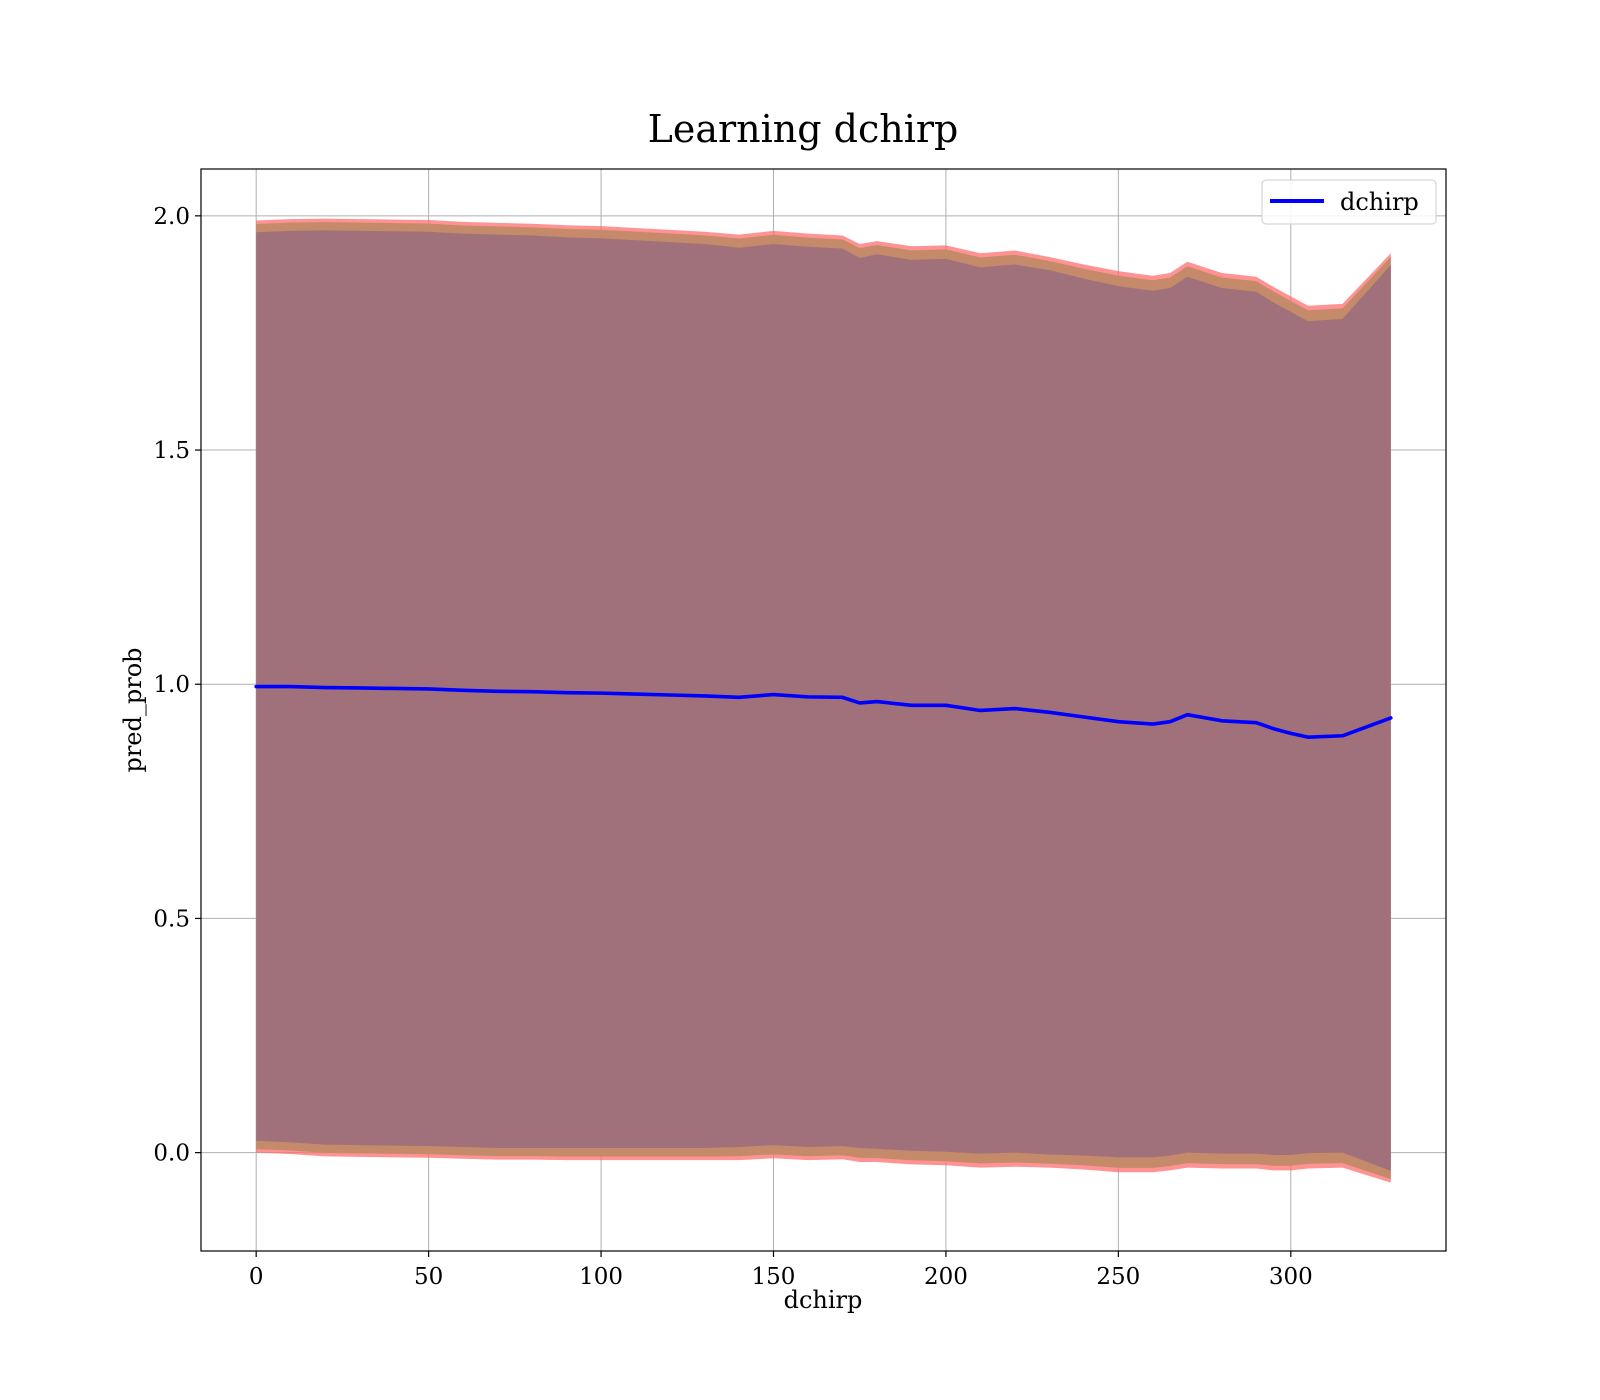  What do you see at coordinates (256, 1277) in the screenshot?
I see `x-tick-label: 0` at bounding box center [256, 1277].